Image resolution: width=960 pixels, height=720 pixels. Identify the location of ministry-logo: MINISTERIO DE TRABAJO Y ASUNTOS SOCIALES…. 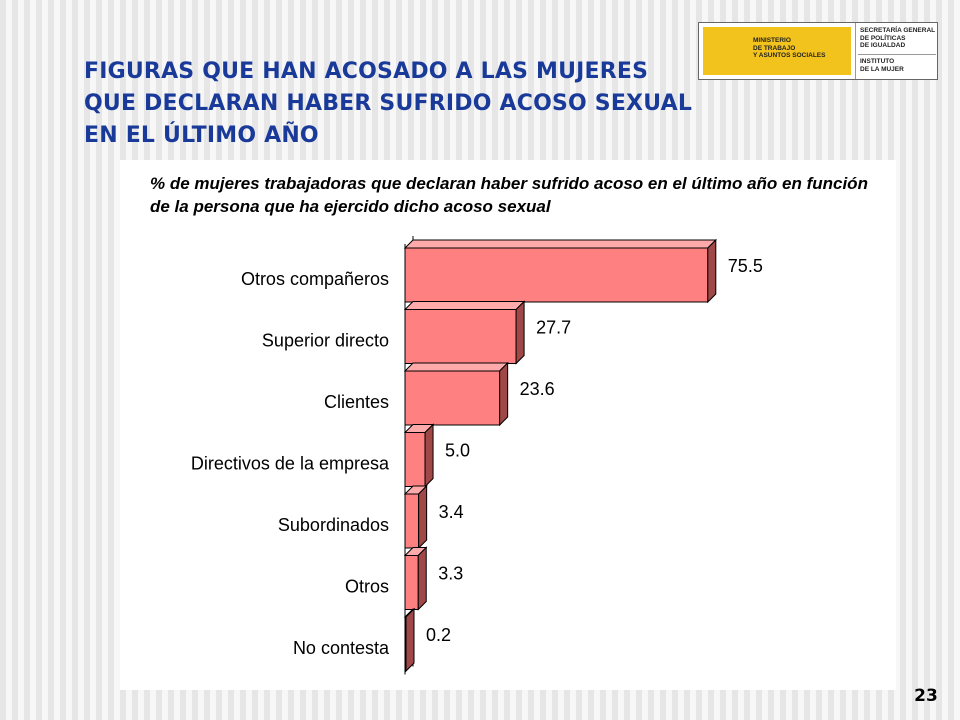
(818, 51).